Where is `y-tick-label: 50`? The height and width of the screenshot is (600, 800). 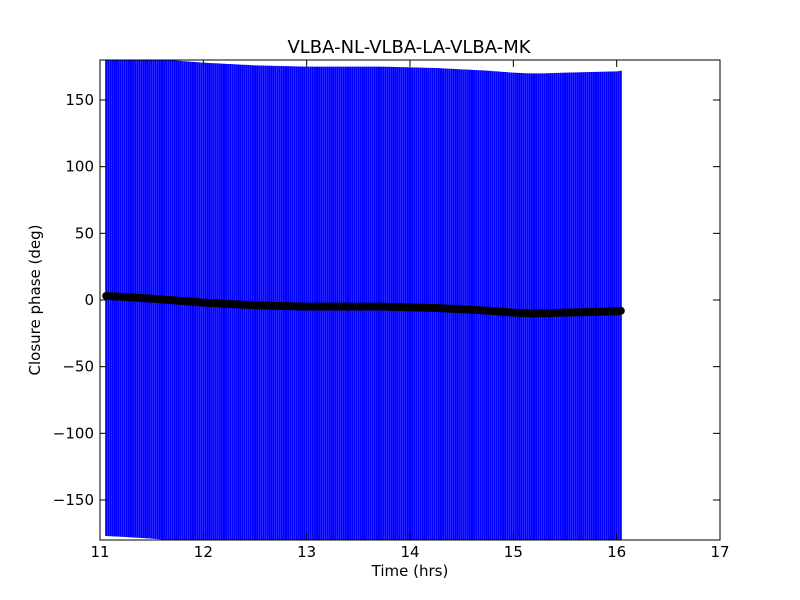 y-tick-label: 50 is located at coordinates (84, 233).